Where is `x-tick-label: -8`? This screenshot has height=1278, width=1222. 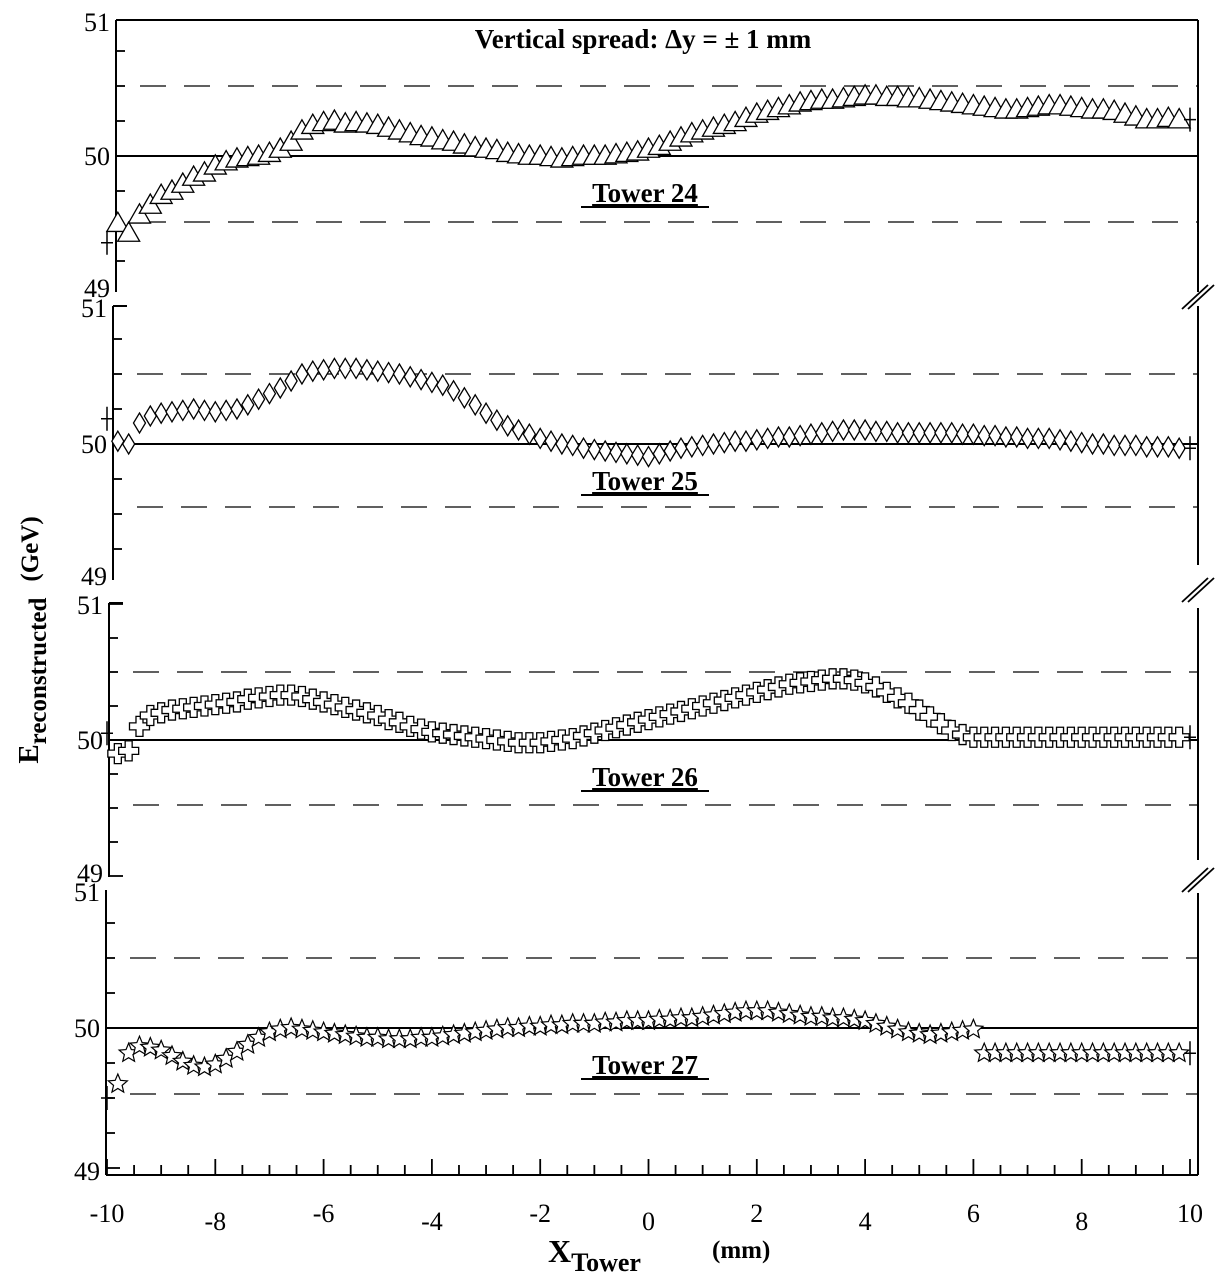 x-tick-label: -8 is located at coordinates (215, 1221).